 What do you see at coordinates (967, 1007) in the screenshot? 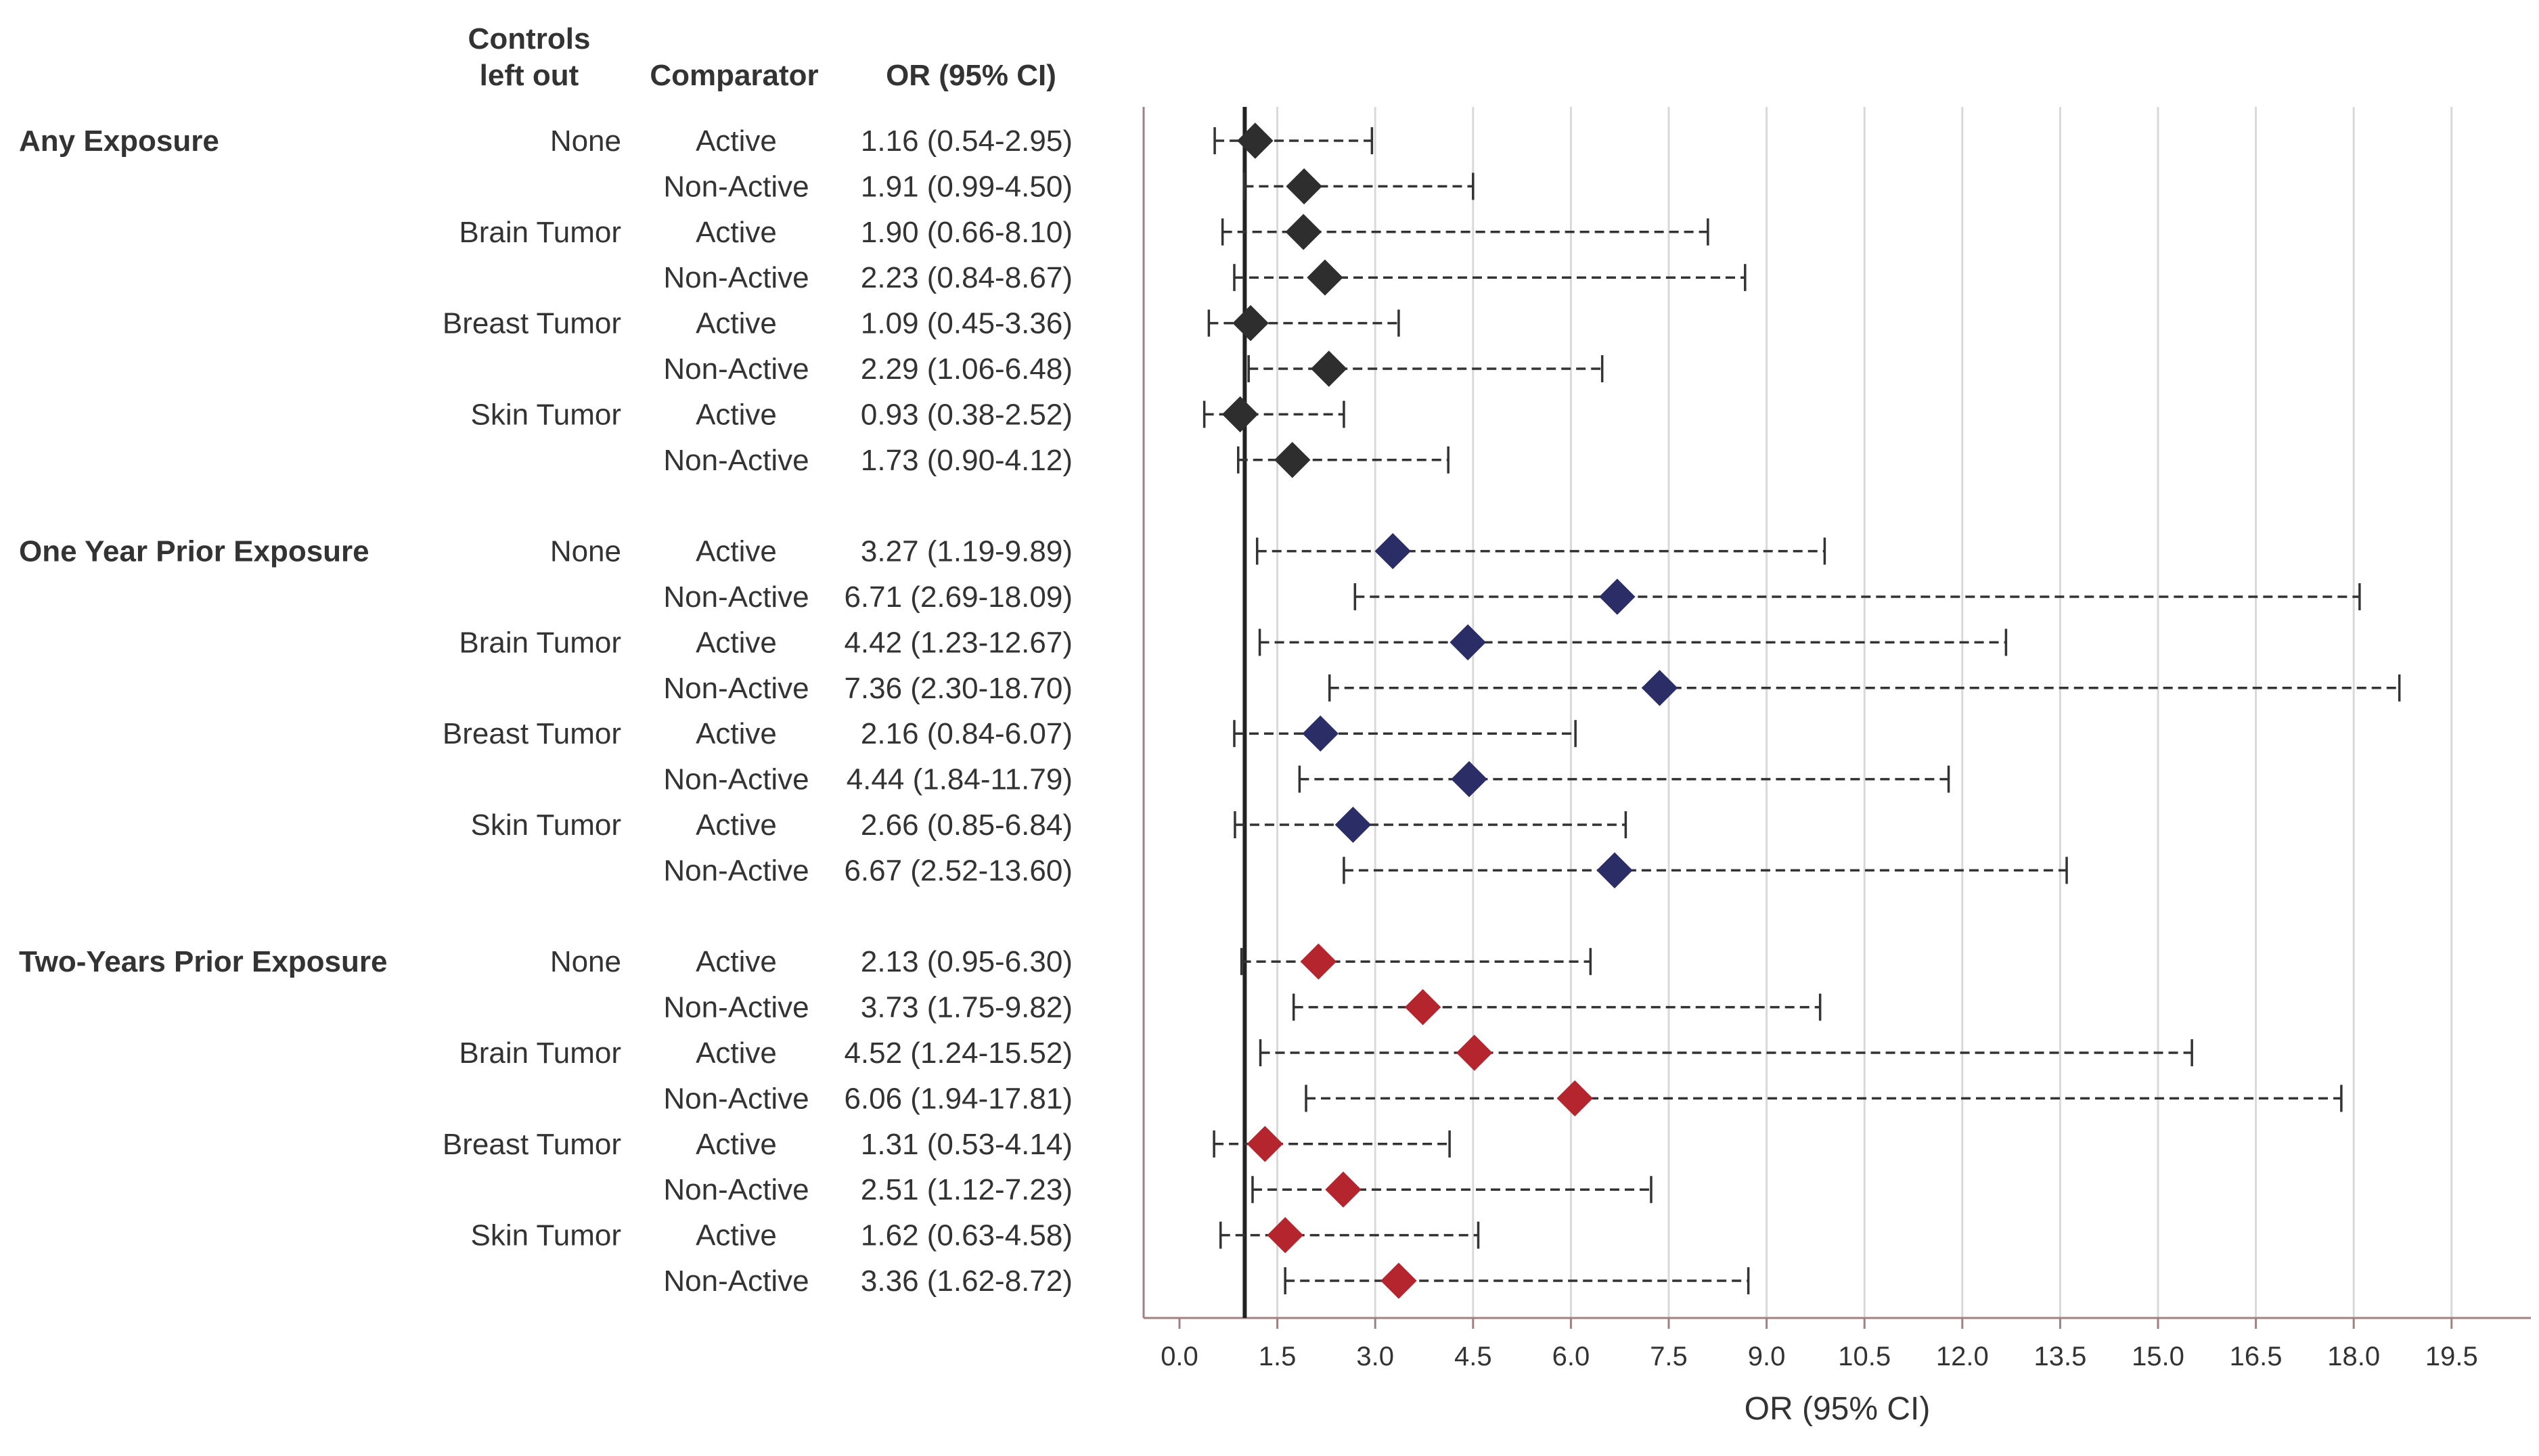
I see `or-ci-cell: 3.73 (1.75-9.82)` at bounding box center [967, 1007].